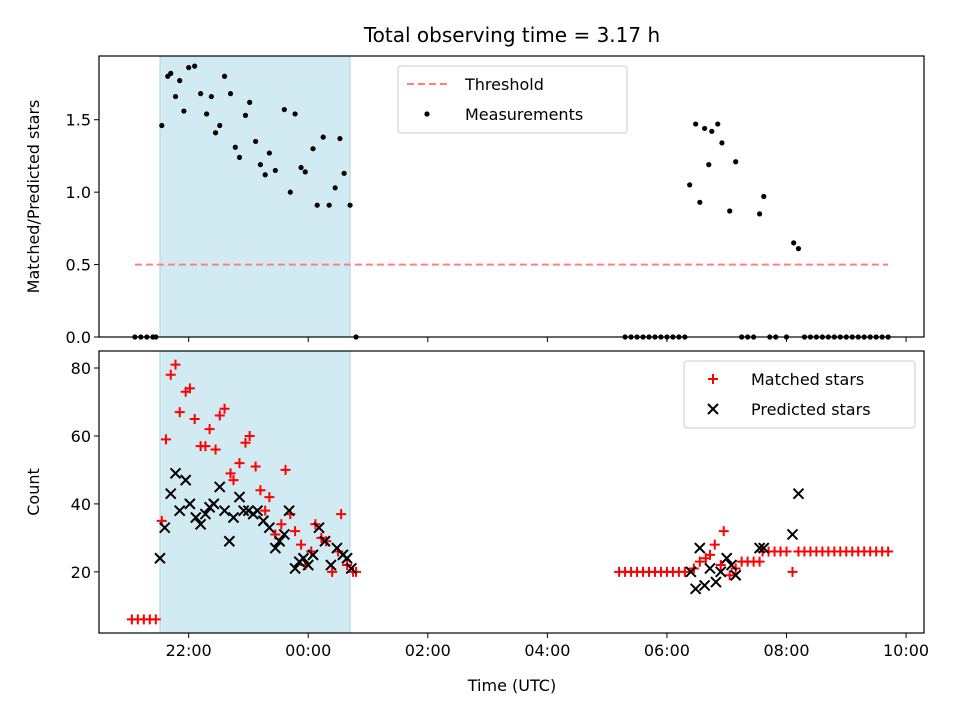  I want to click on x-tick-label: 06:00, so click(667, 650).